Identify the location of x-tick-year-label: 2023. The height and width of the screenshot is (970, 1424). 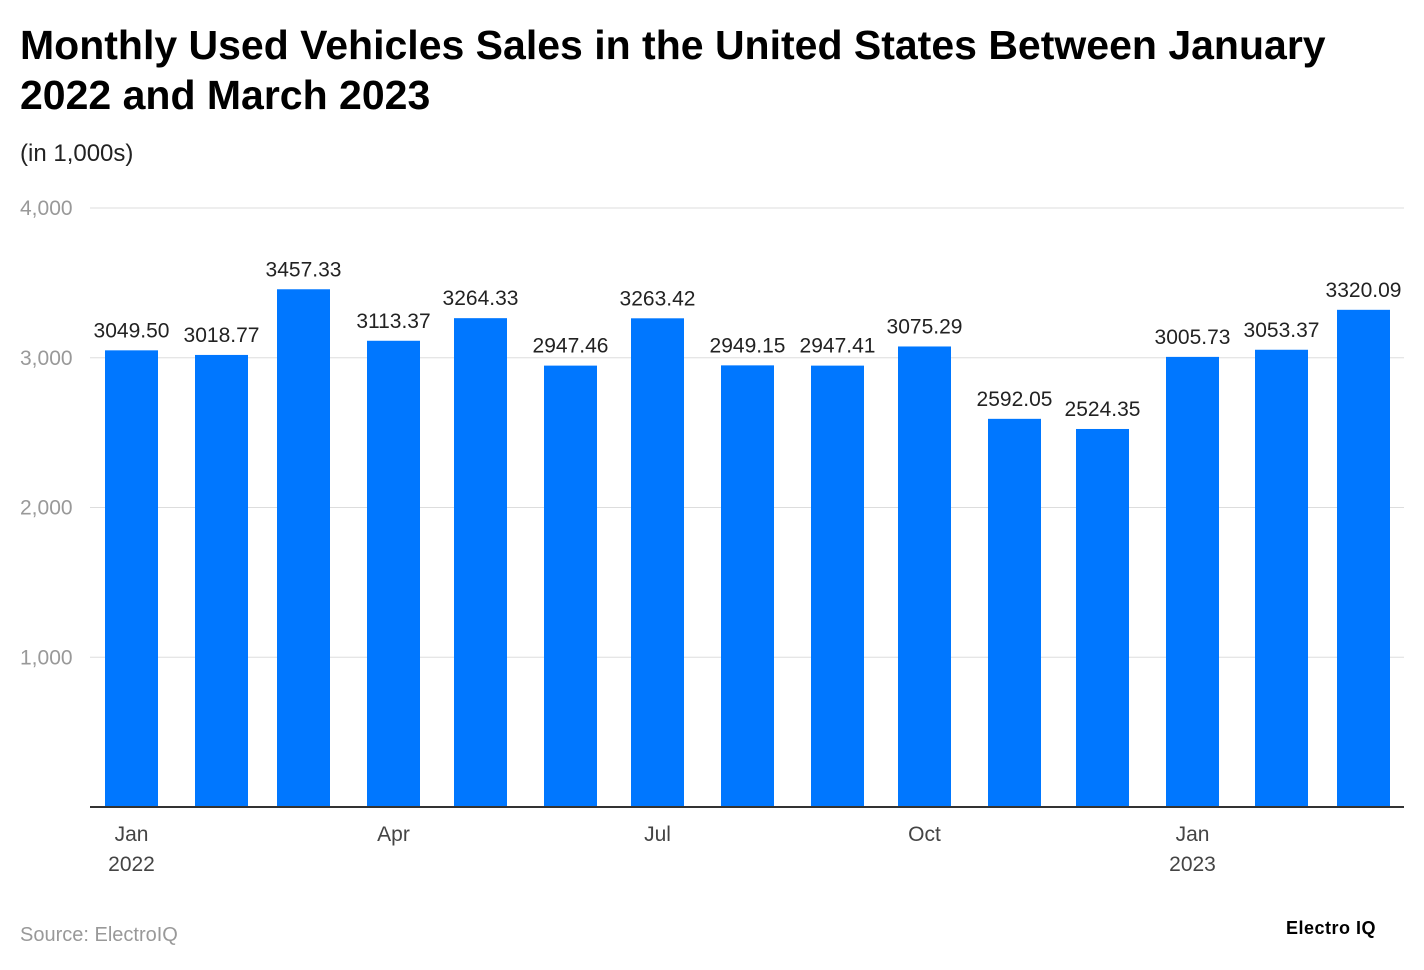
(1192, 864).